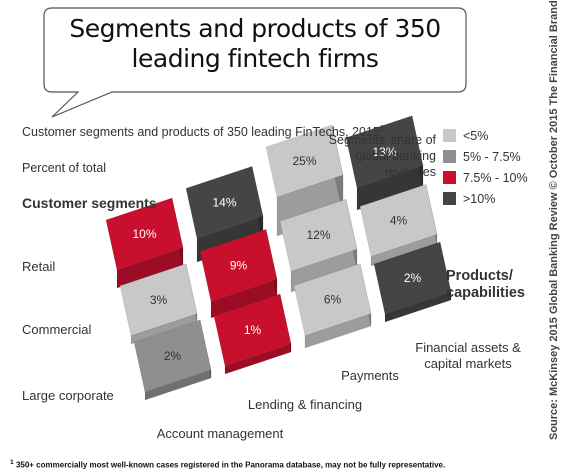 Image resolution: width=565 pixels, height=473 pixels. What do you see at coordinates (305, 404) in the screenshot?
I see `column-label-lending-financing: Lending & financing` at bounding box center [305, 404].